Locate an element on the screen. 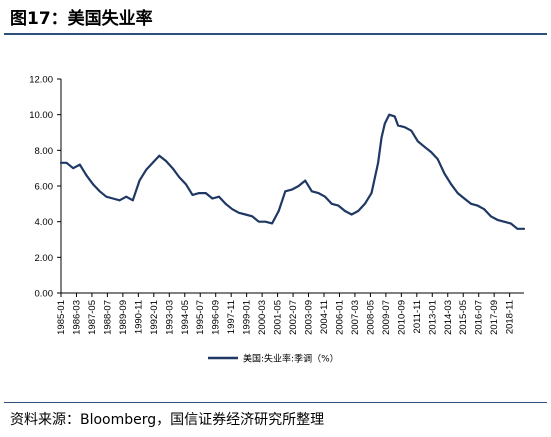 The image size is (551, 437). x-tick-label: 2014-03 is located at coordinates (448, 317).